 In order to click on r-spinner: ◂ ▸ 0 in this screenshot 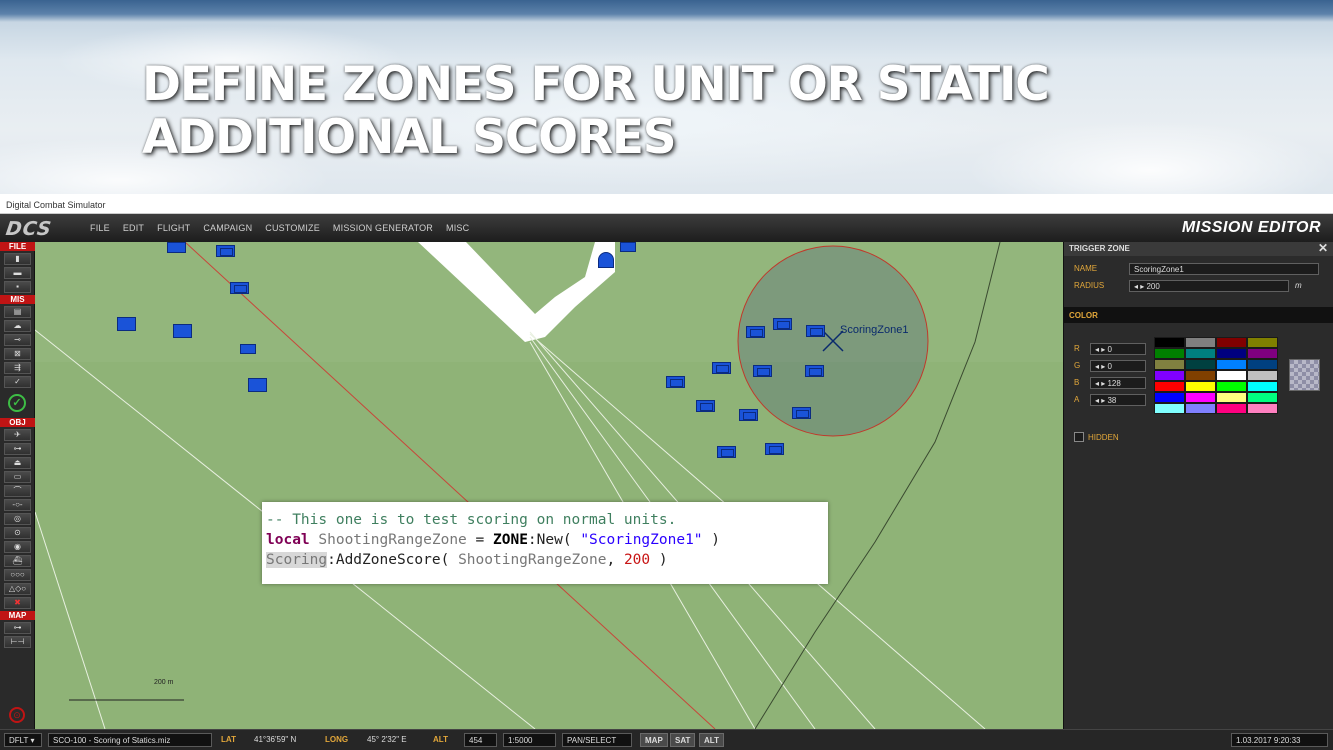, I will do `click(1118, 349)`.